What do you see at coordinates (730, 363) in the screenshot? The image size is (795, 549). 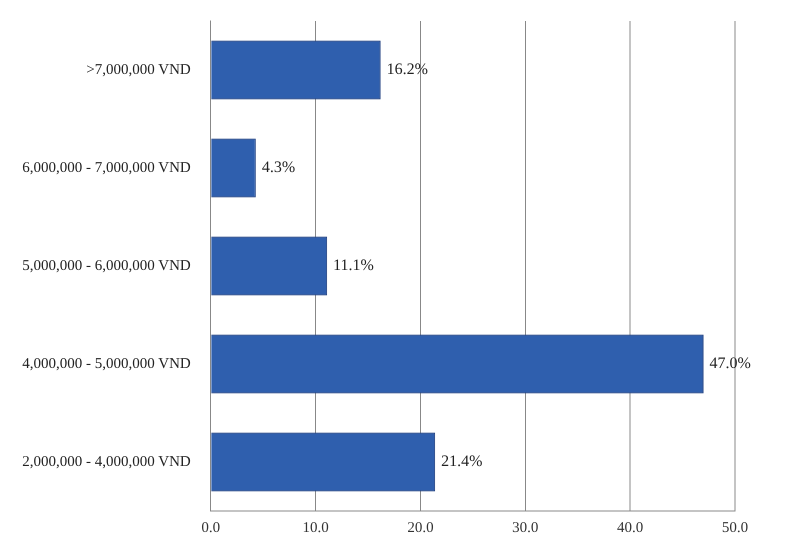 I see `data-label: 47.0%` at bounding box center [730, 363].